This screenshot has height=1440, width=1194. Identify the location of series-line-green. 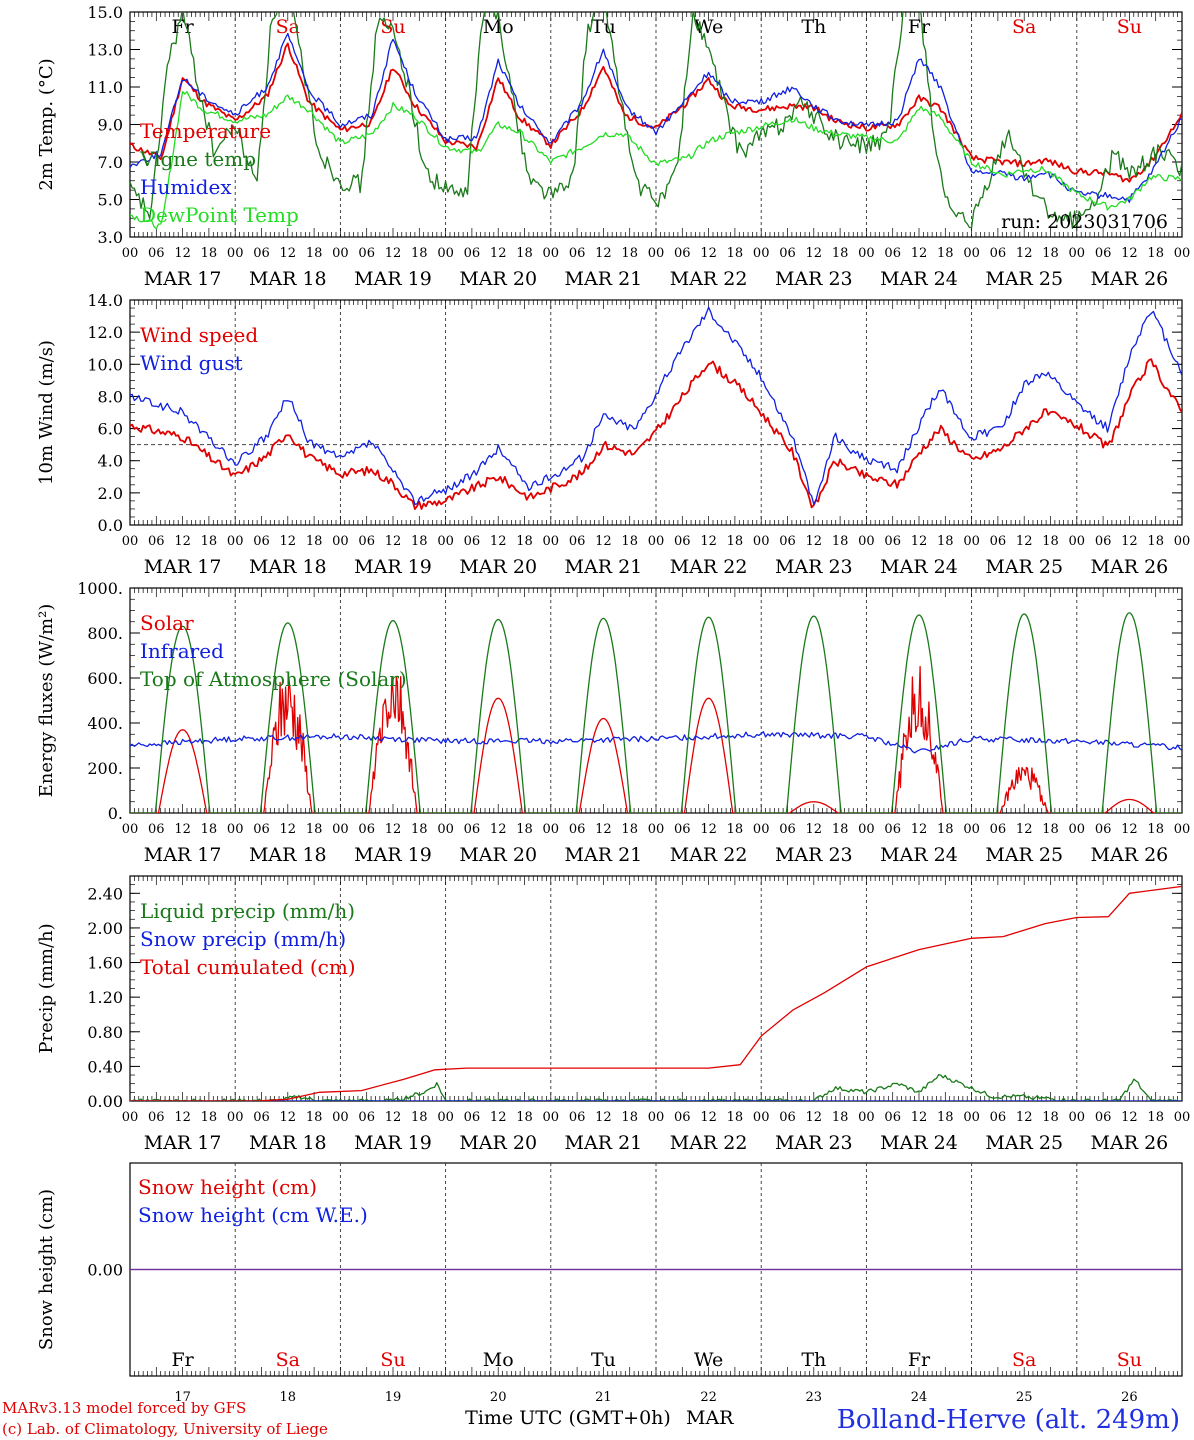
(656, 120).